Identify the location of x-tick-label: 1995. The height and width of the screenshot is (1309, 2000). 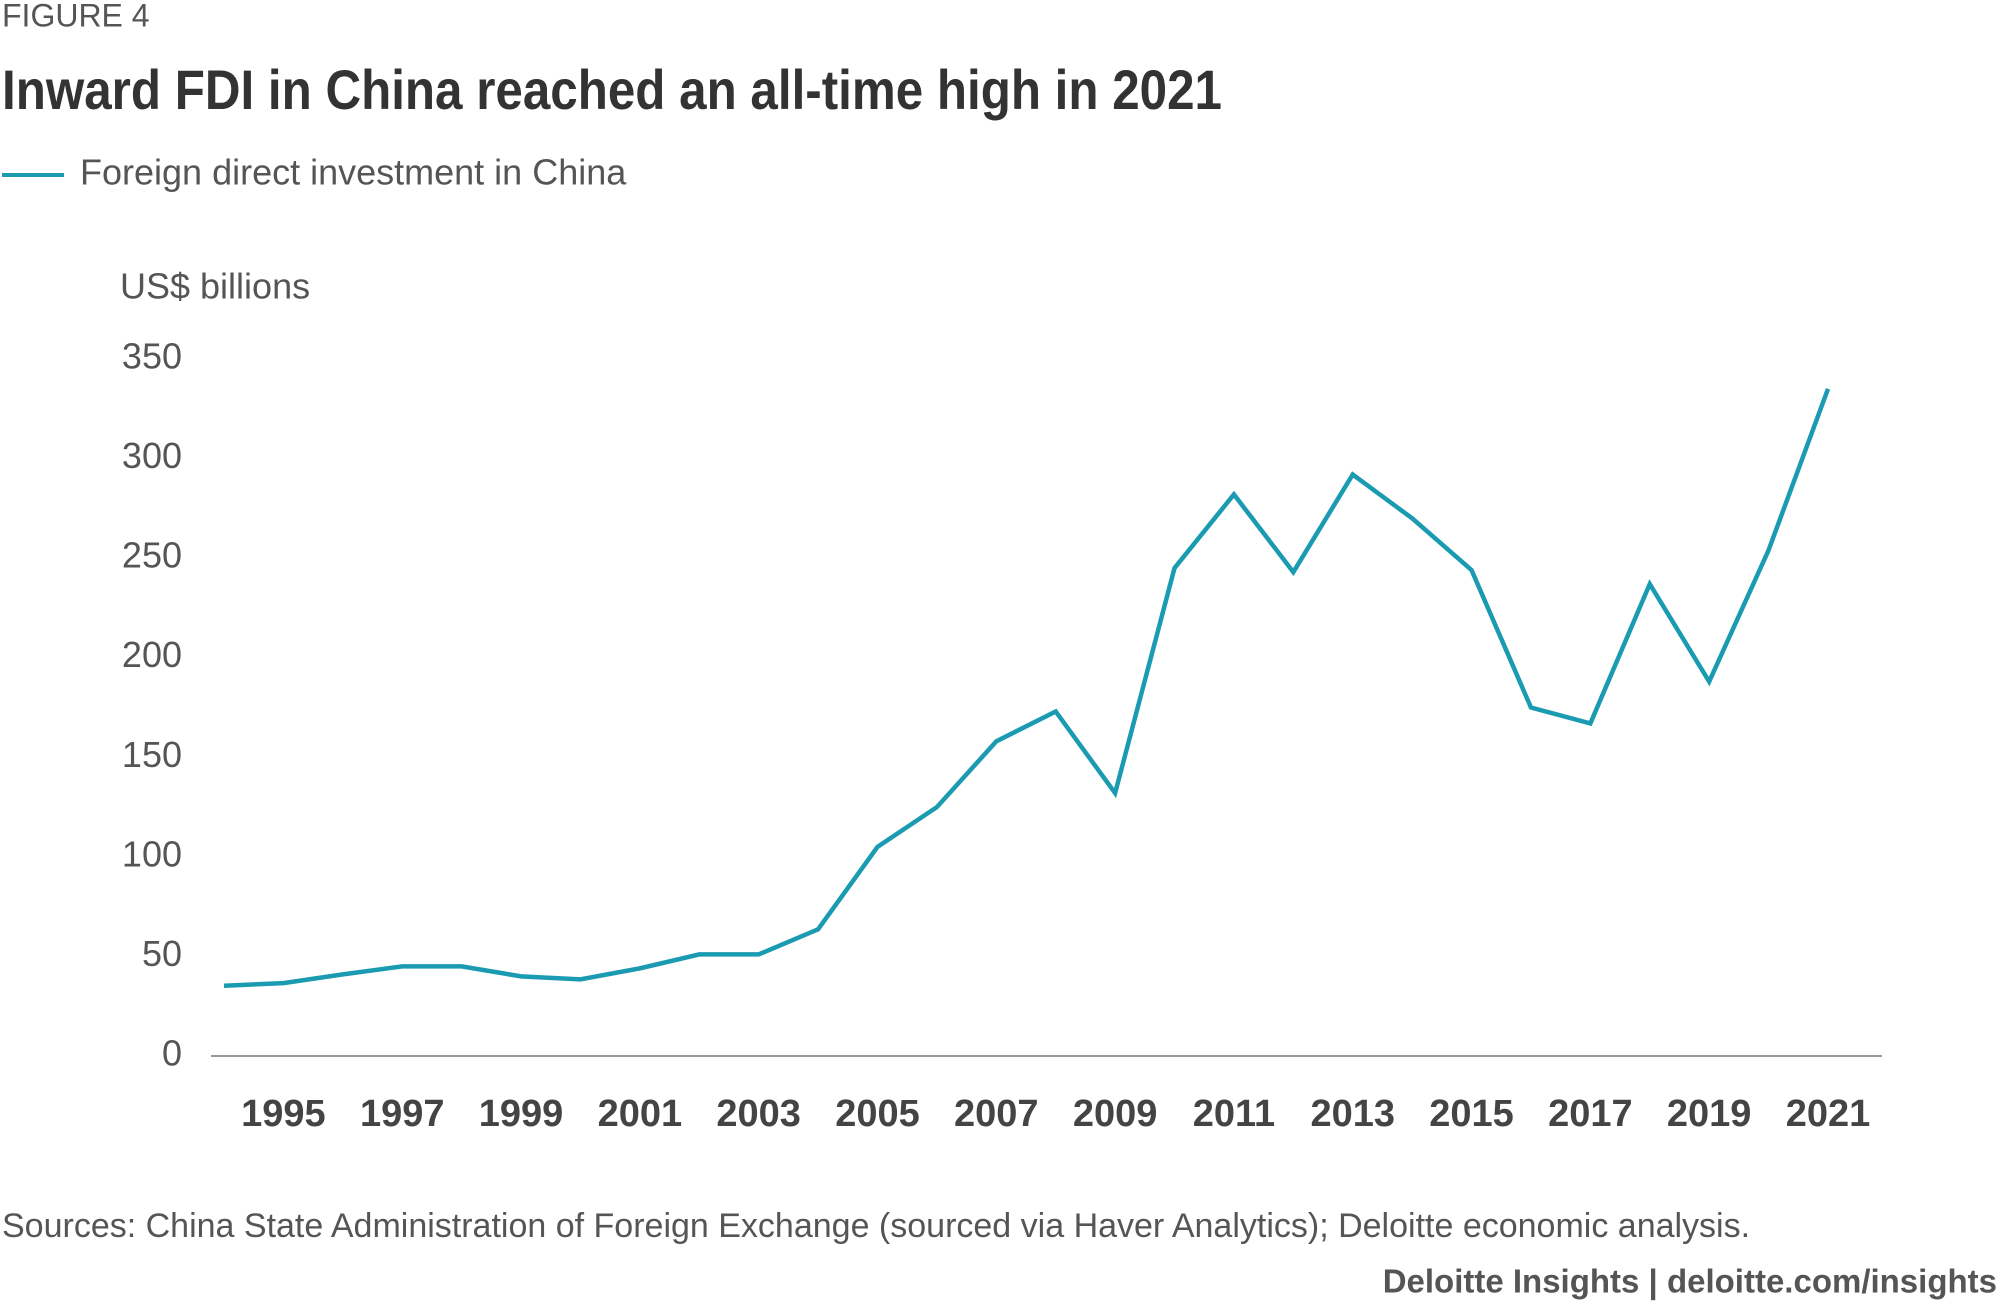
(283, 1114).